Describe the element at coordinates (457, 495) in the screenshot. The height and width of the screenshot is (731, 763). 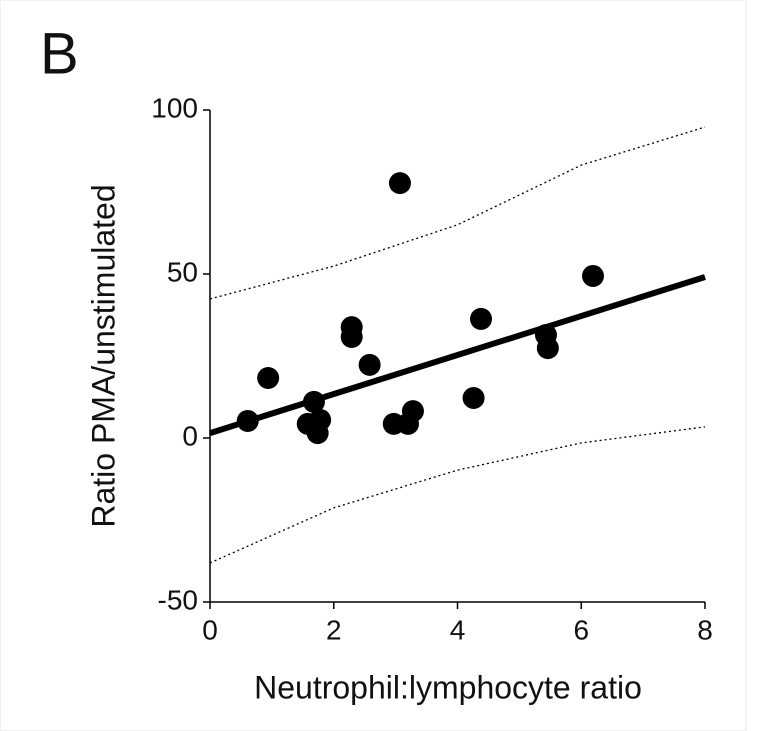
I see `confidence-lower` at that location.